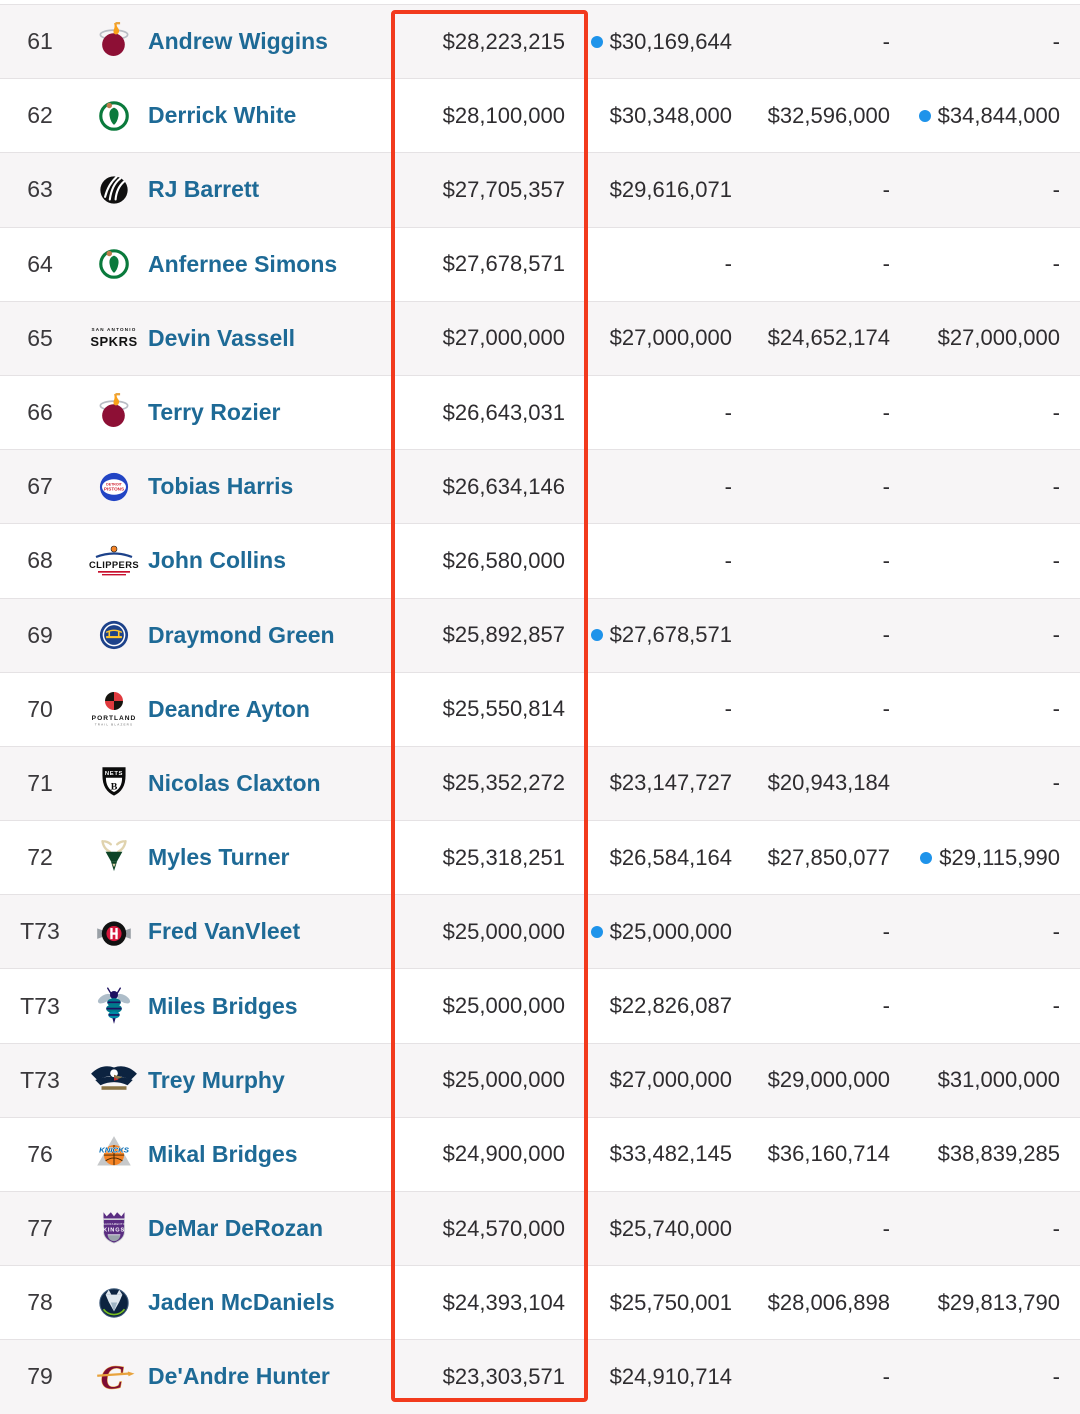 The image size is (1080, 1414). What do you see at coordinates (114, 1229) in the screenshot?
I see `kings-logo: SACRAMENTO KINGS` at bounding box center [114, 1229].